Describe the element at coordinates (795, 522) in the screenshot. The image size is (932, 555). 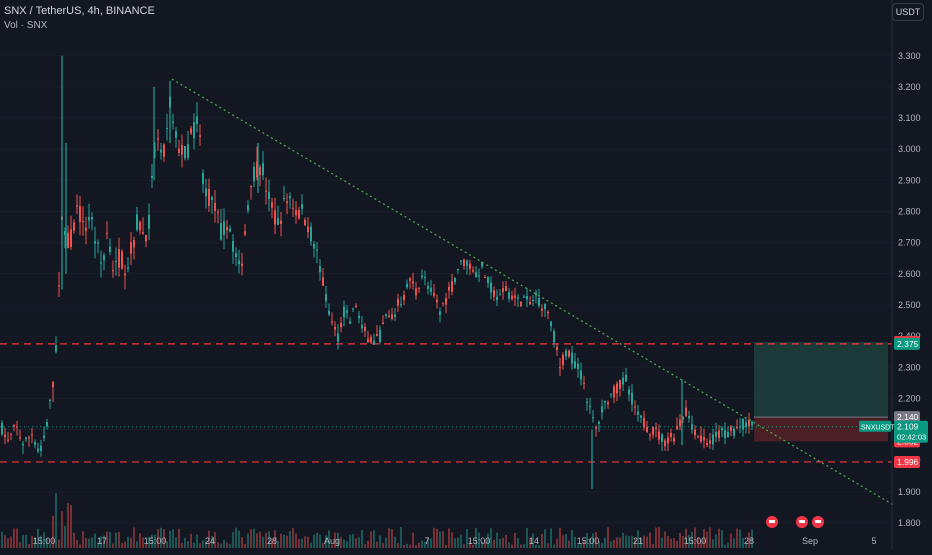
I see `event-markers` at that location.